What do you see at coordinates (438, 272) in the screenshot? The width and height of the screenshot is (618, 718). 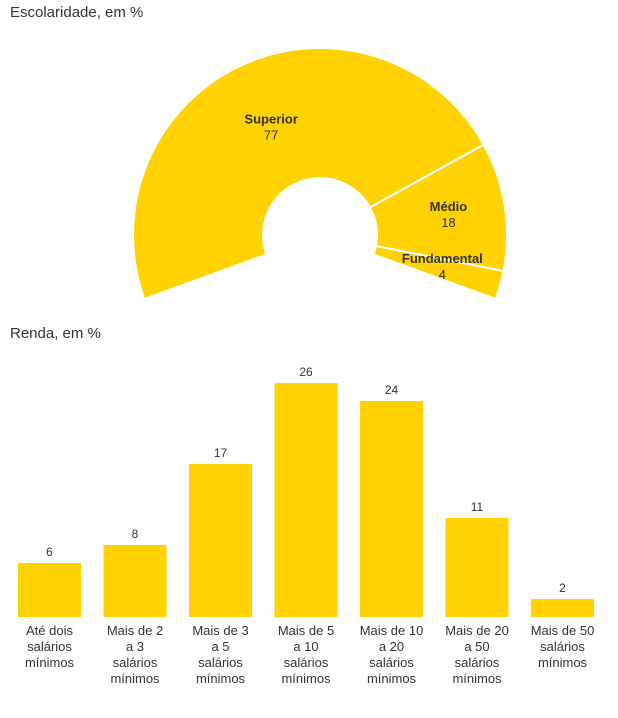 I see `pie-slice-fundamental` at bounding box center [438, 272].